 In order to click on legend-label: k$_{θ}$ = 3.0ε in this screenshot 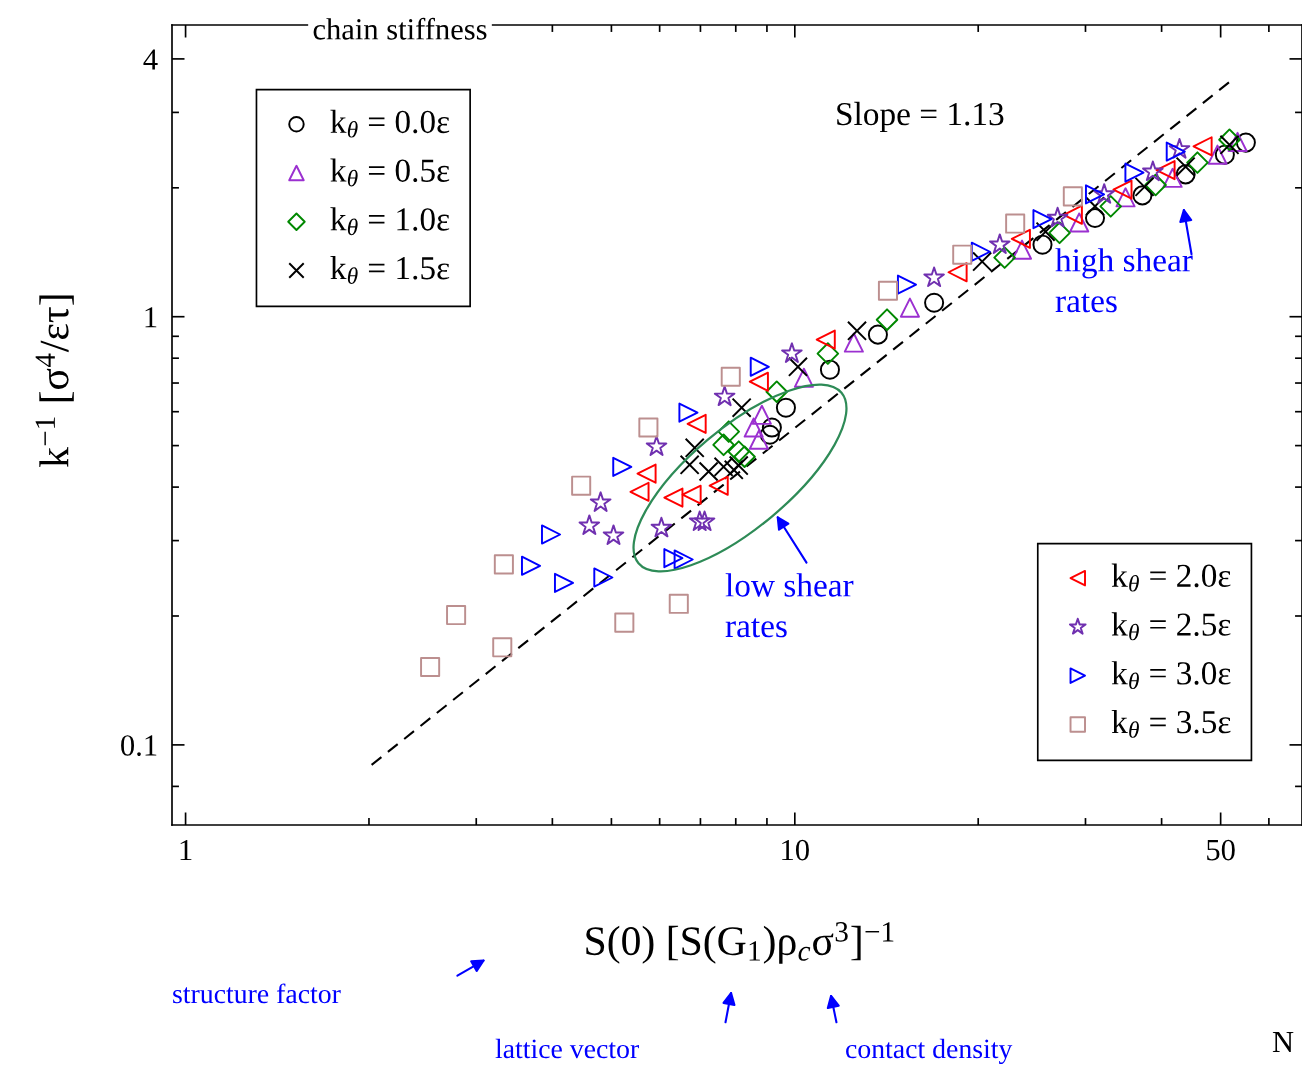, I will do `click(1171, 675)`.